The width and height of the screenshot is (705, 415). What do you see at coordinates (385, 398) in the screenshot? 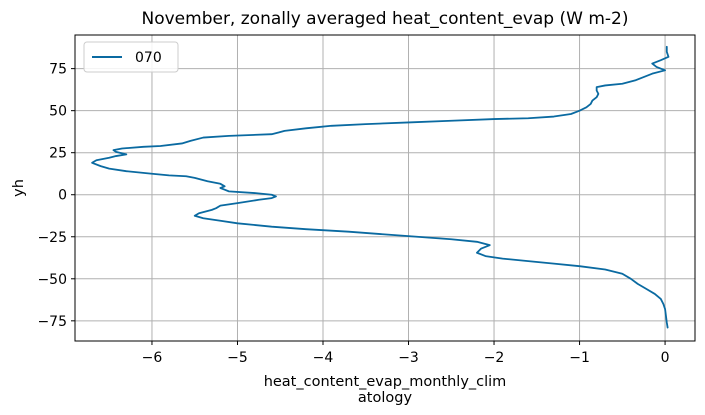
I see `x-axis-label-line-2: atology` at bounding box center [385, 398].